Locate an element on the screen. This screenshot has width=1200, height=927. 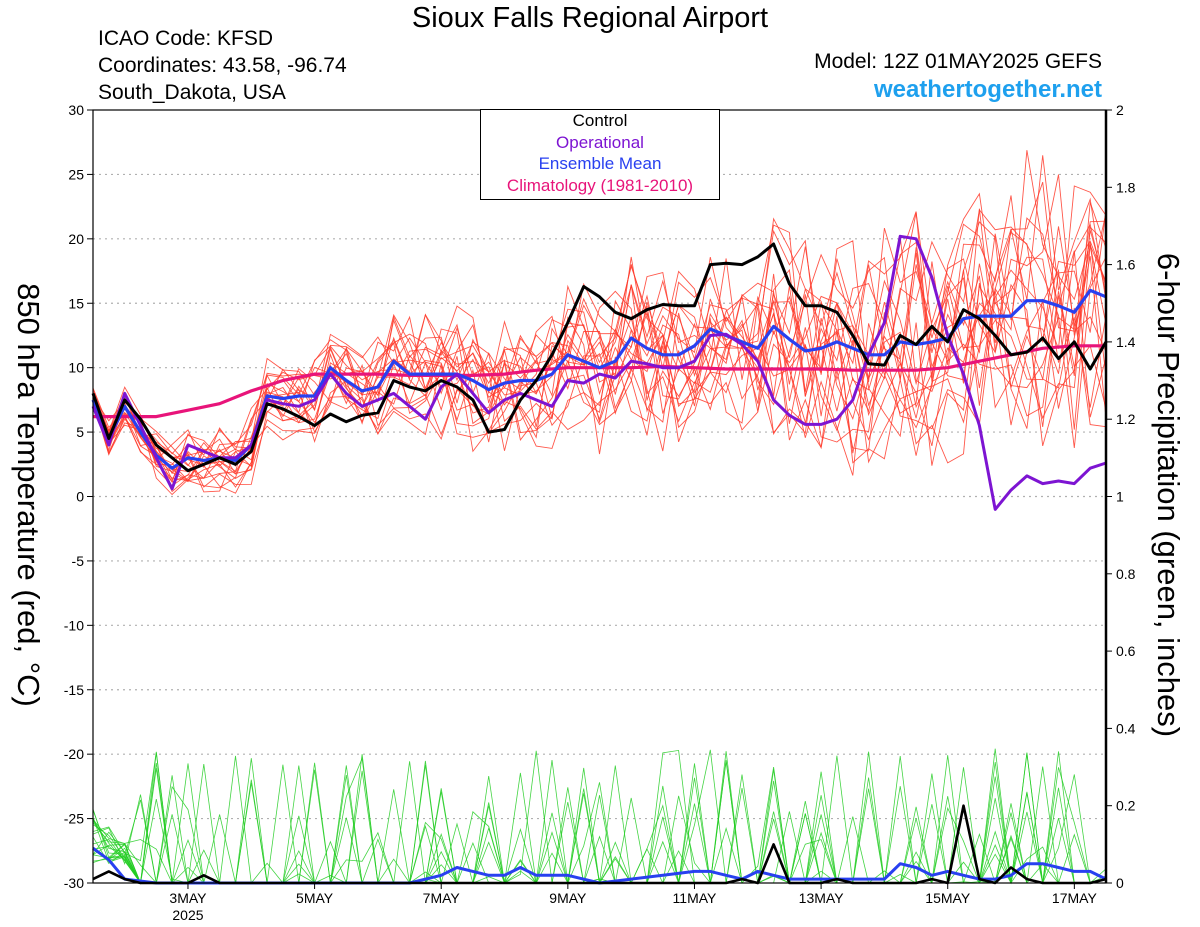
y2-tick-label: 0 is located at coordinates (1120, 883).